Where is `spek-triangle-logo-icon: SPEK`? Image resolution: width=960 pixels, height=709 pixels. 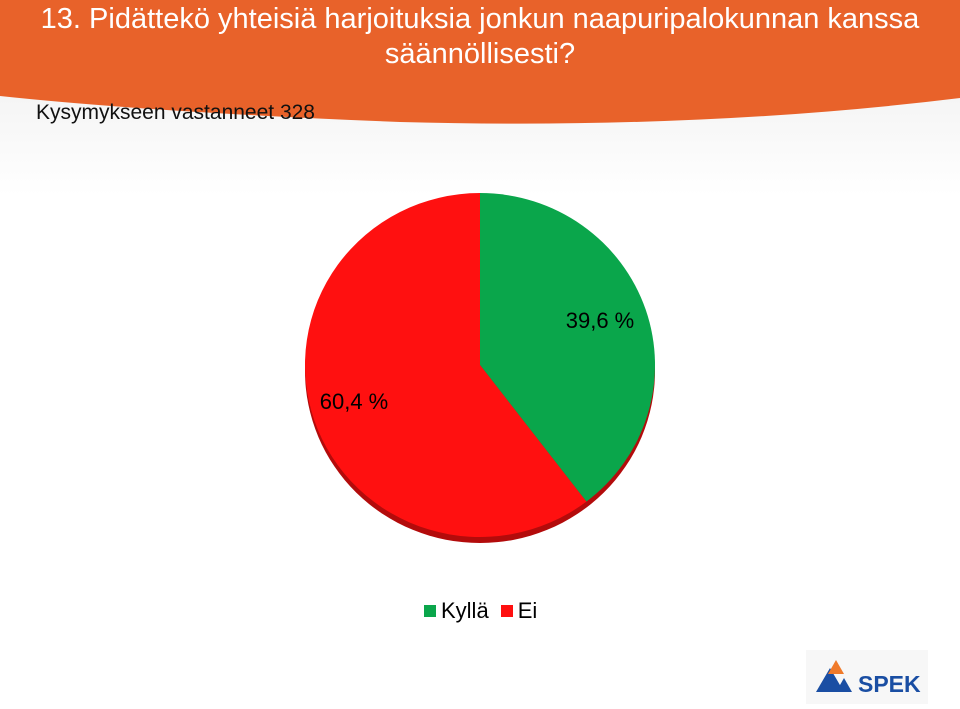
spek-triangle-logo-icon: SPEK is located at coordinates (868, 678).